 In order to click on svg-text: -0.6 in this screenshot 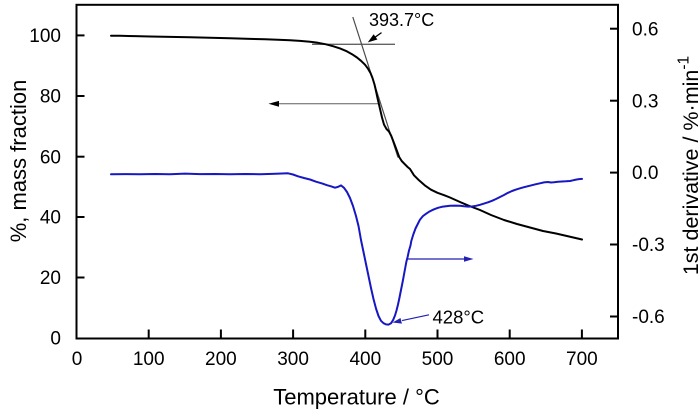, I will do `click(648, 317)`.